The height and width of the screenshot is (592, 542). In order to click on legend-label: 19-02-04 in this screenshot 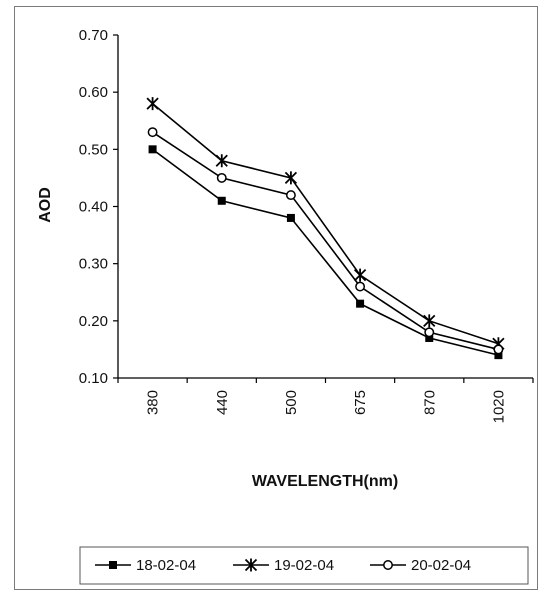, I will do `click(304, 565)`.